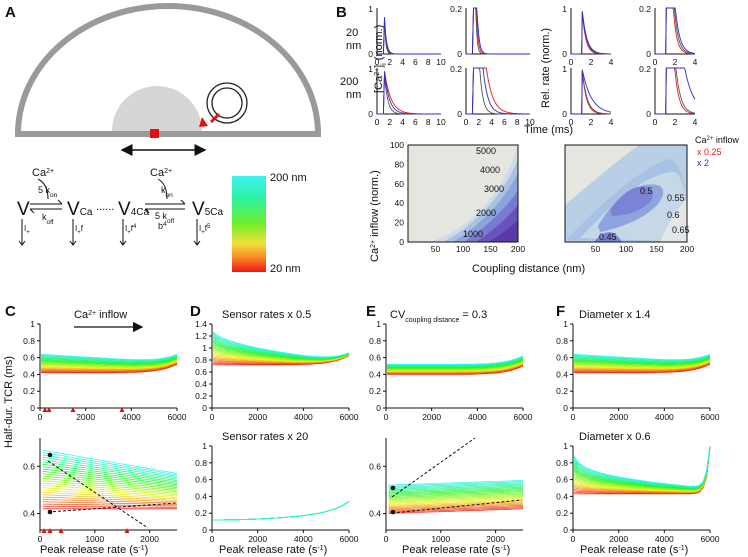 This screenshot has height=557, width=748. What do you see at coordinates (100, 491) in the screenshot?
I see `plot-c-bottom: 0.4 0.6 0 1000 2000` at bounding box center [100, 491].